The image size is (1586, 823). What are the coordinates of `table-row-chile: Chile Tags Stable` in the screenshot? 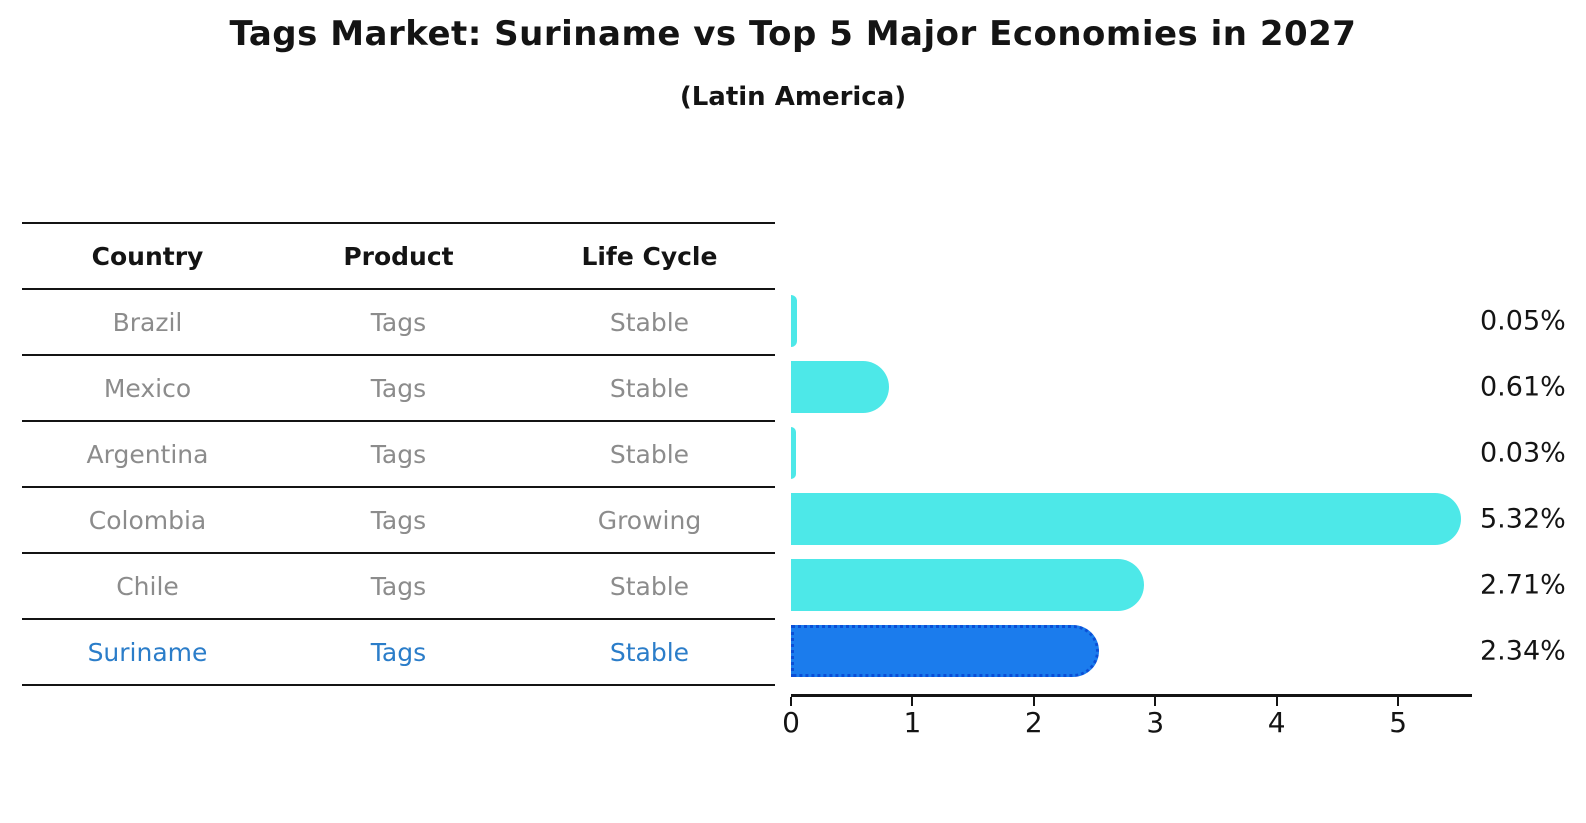 It's located at (398, 585).